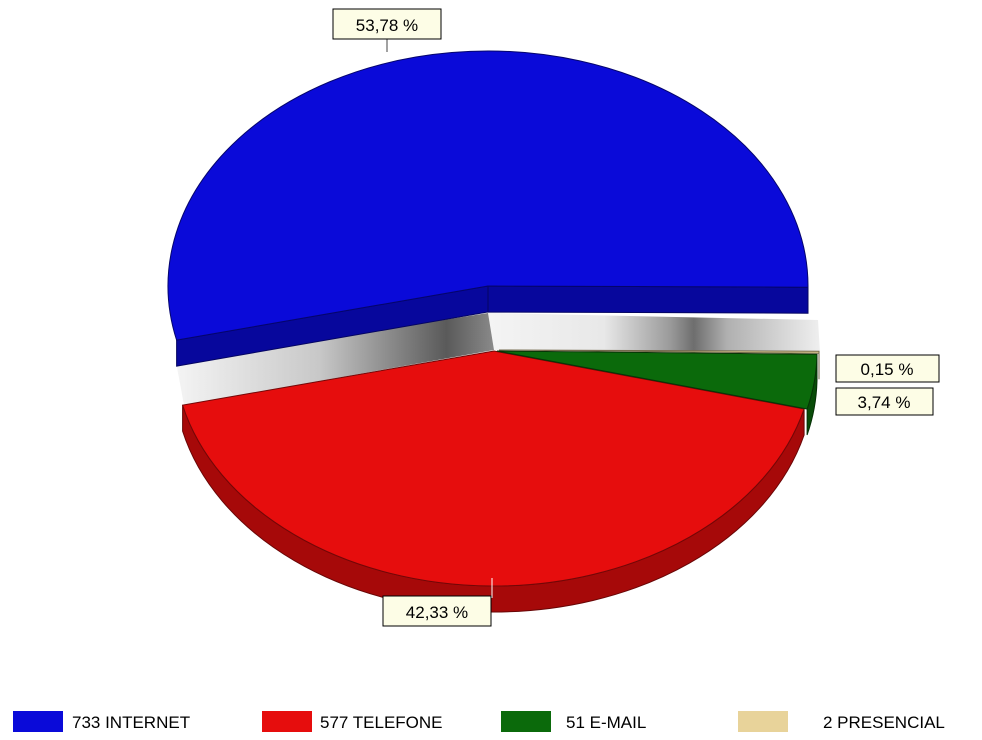  What do you see at coordinates (654, 333) in the screenshot?
I see `gap-right` at bounding box center [654, 333].